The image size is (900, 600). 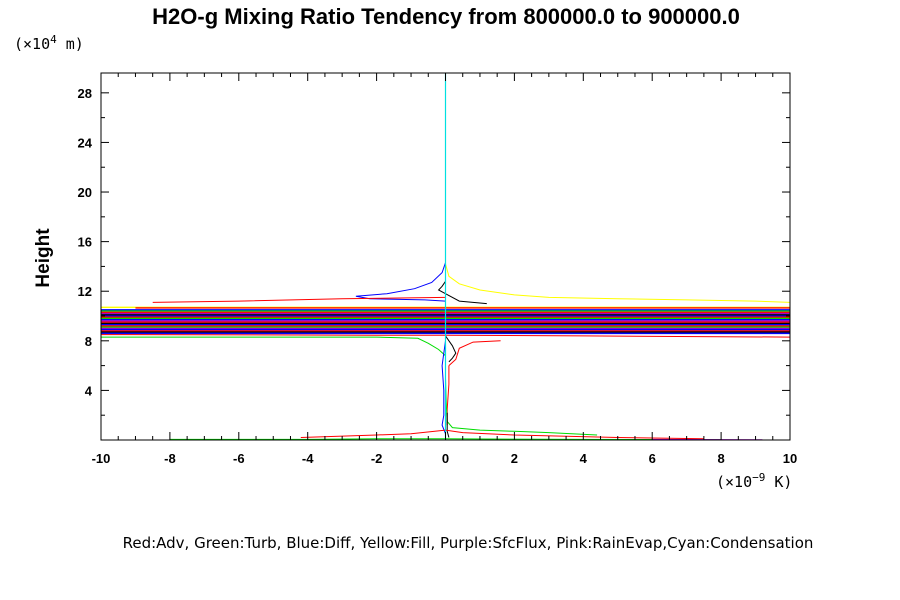 I want to click on y-unit-exp: 4, so click(x=53, y=39).